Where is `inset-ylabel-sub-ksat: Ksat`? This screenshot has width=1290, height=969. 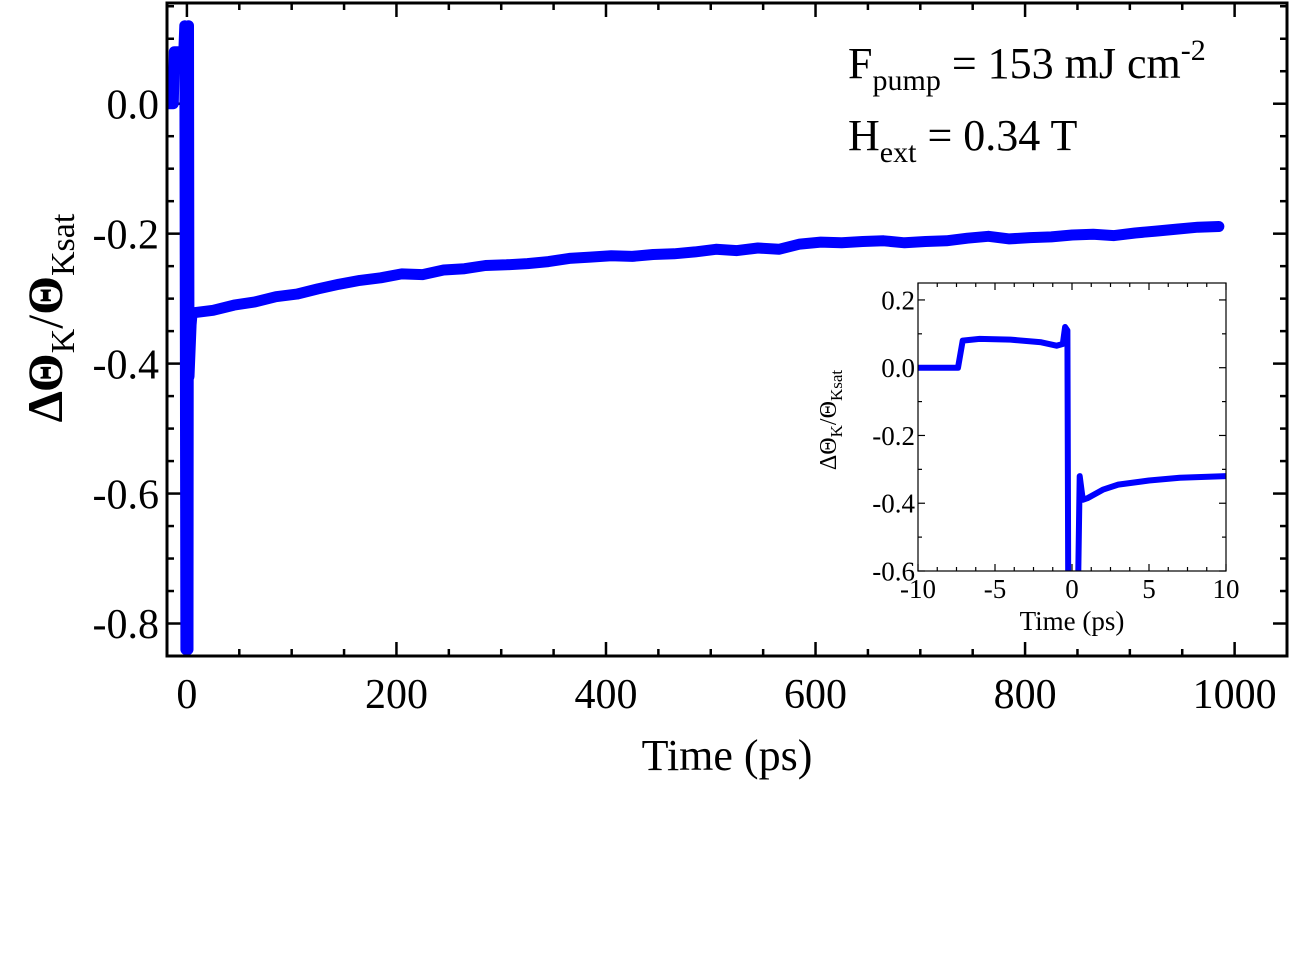 inset-ylabel-sub-ksat: Ksat is located at coordinates (836, 385).